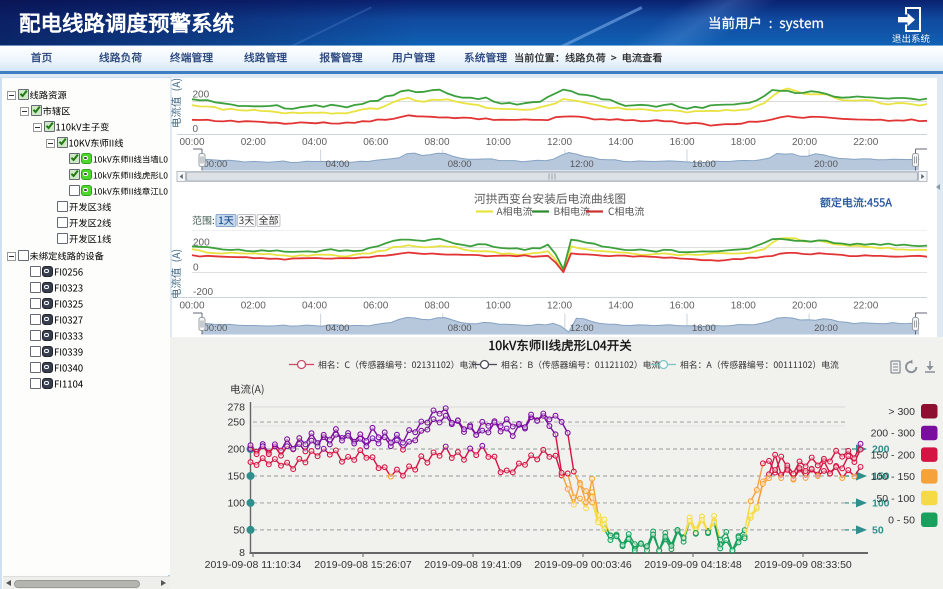  I want to click on svg-text: 2019-09-08 15:26:07, so click(363, 565).